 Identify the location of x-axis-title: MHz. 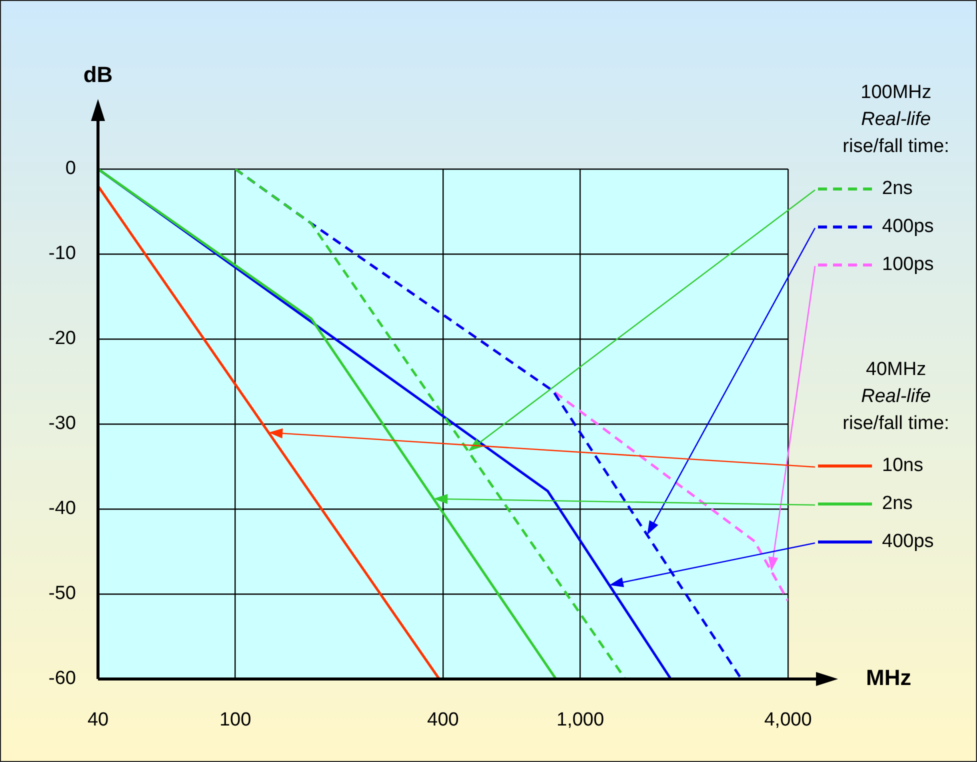
(889, 677).